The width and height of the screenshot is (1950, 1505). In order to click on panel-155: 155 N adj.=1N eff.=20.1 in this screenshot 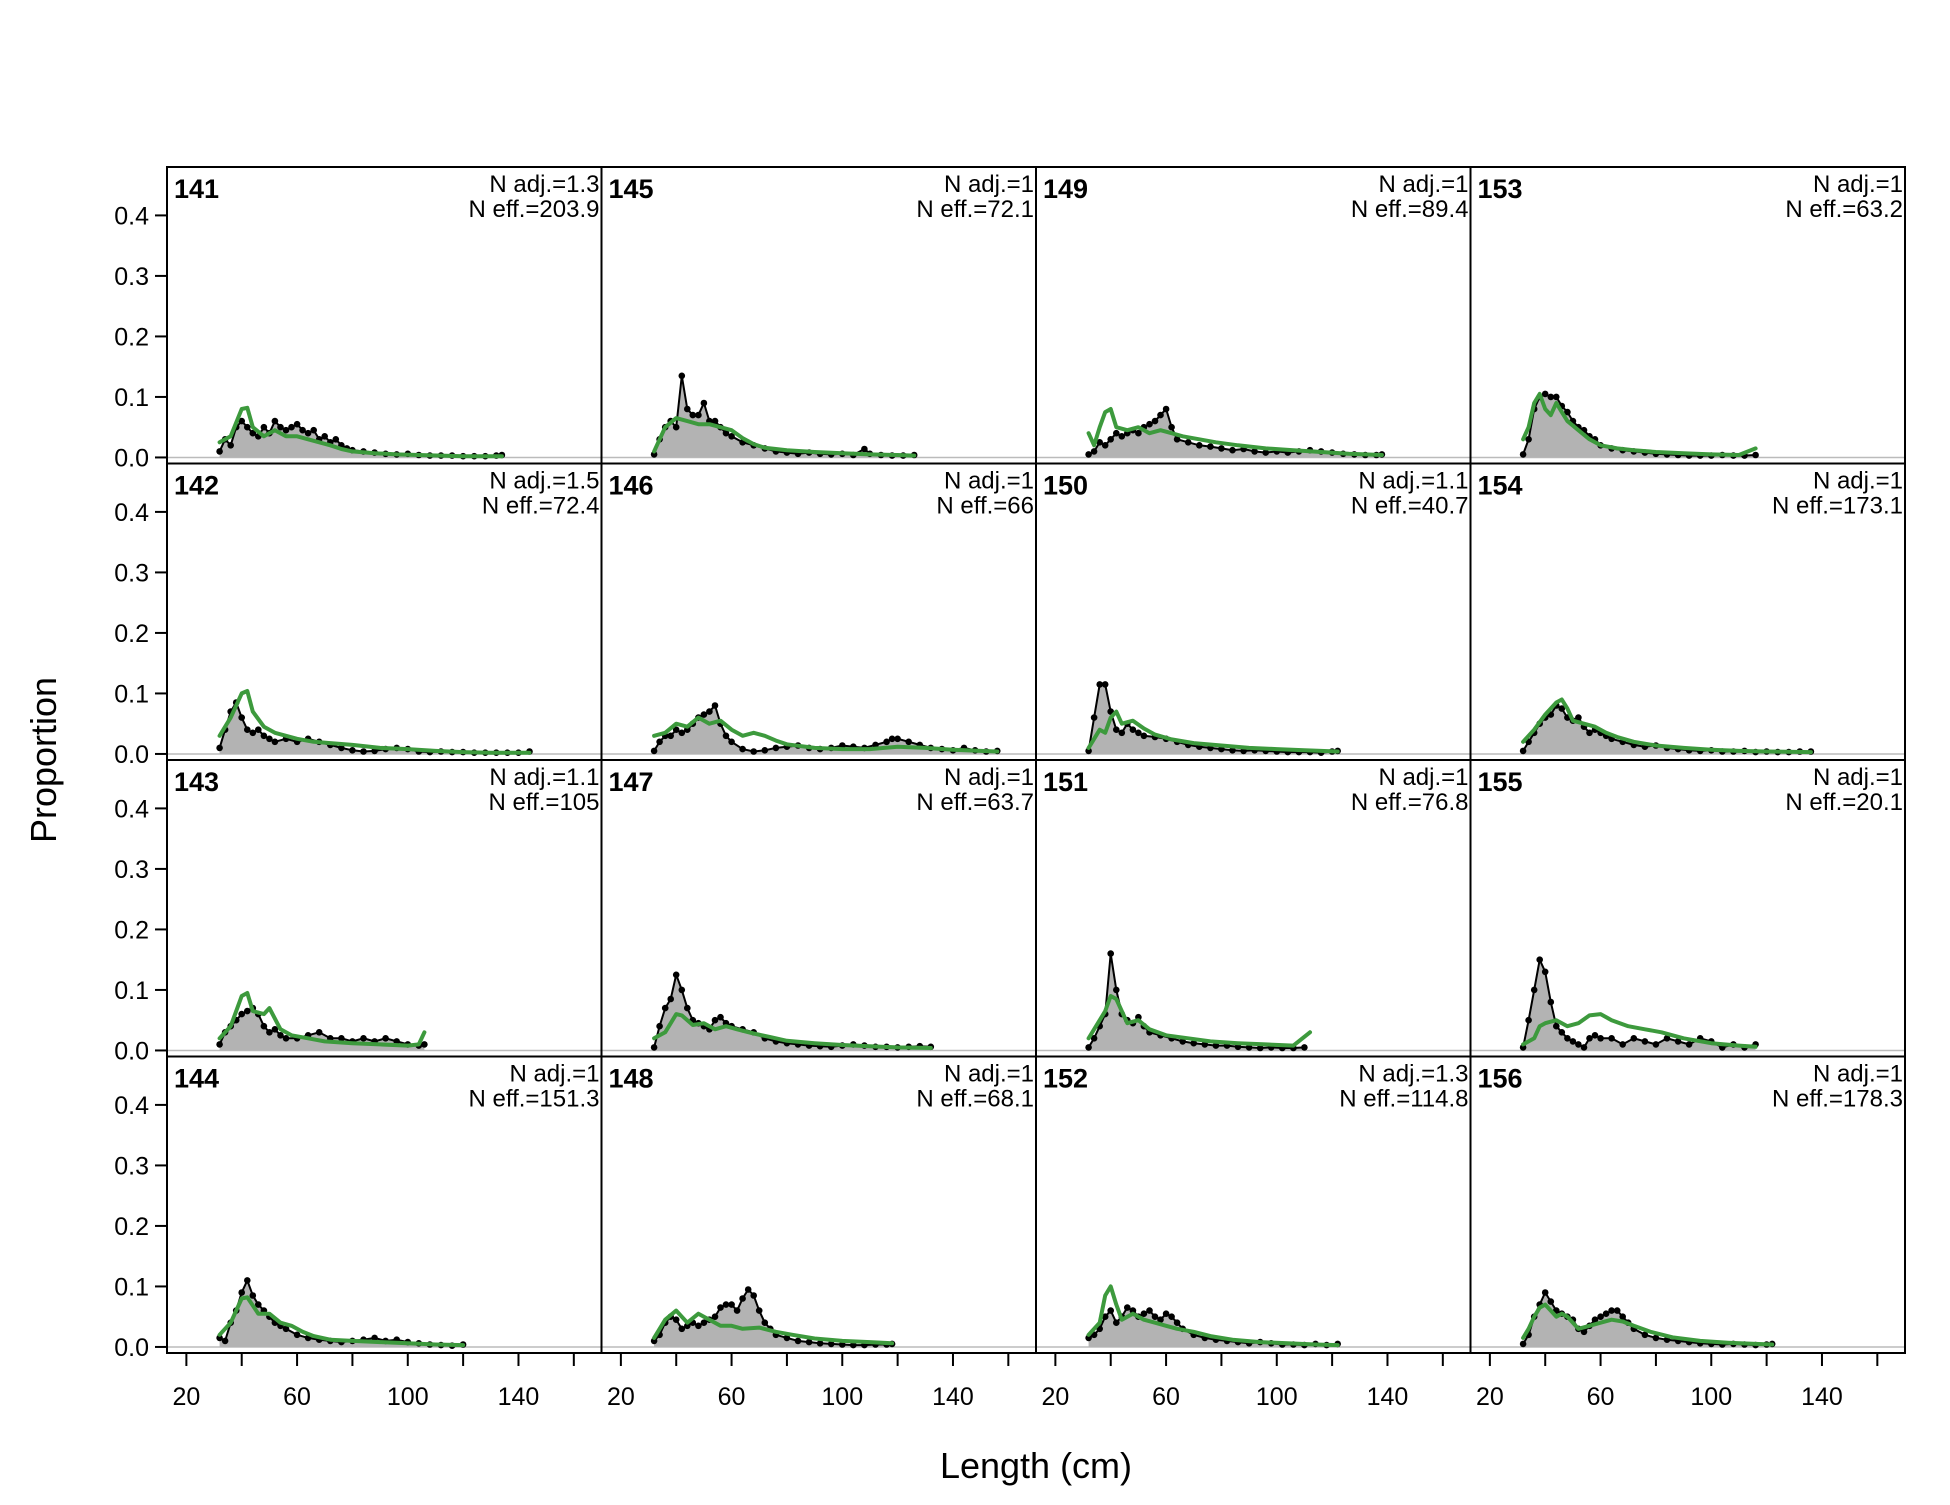, I will do `click(1687, 908)`.